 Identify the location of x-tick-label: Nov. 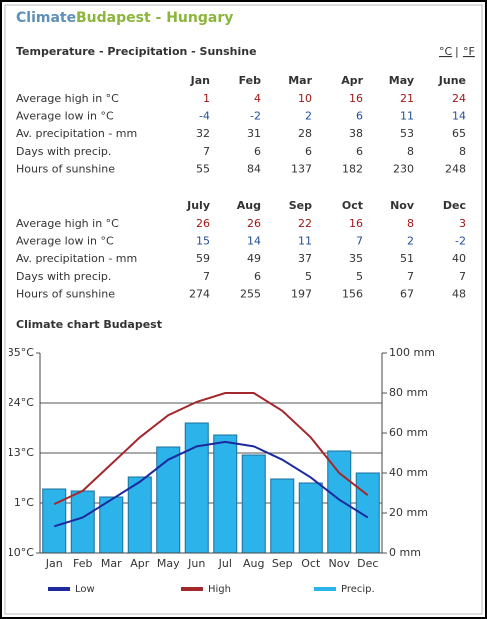
(340, 563).